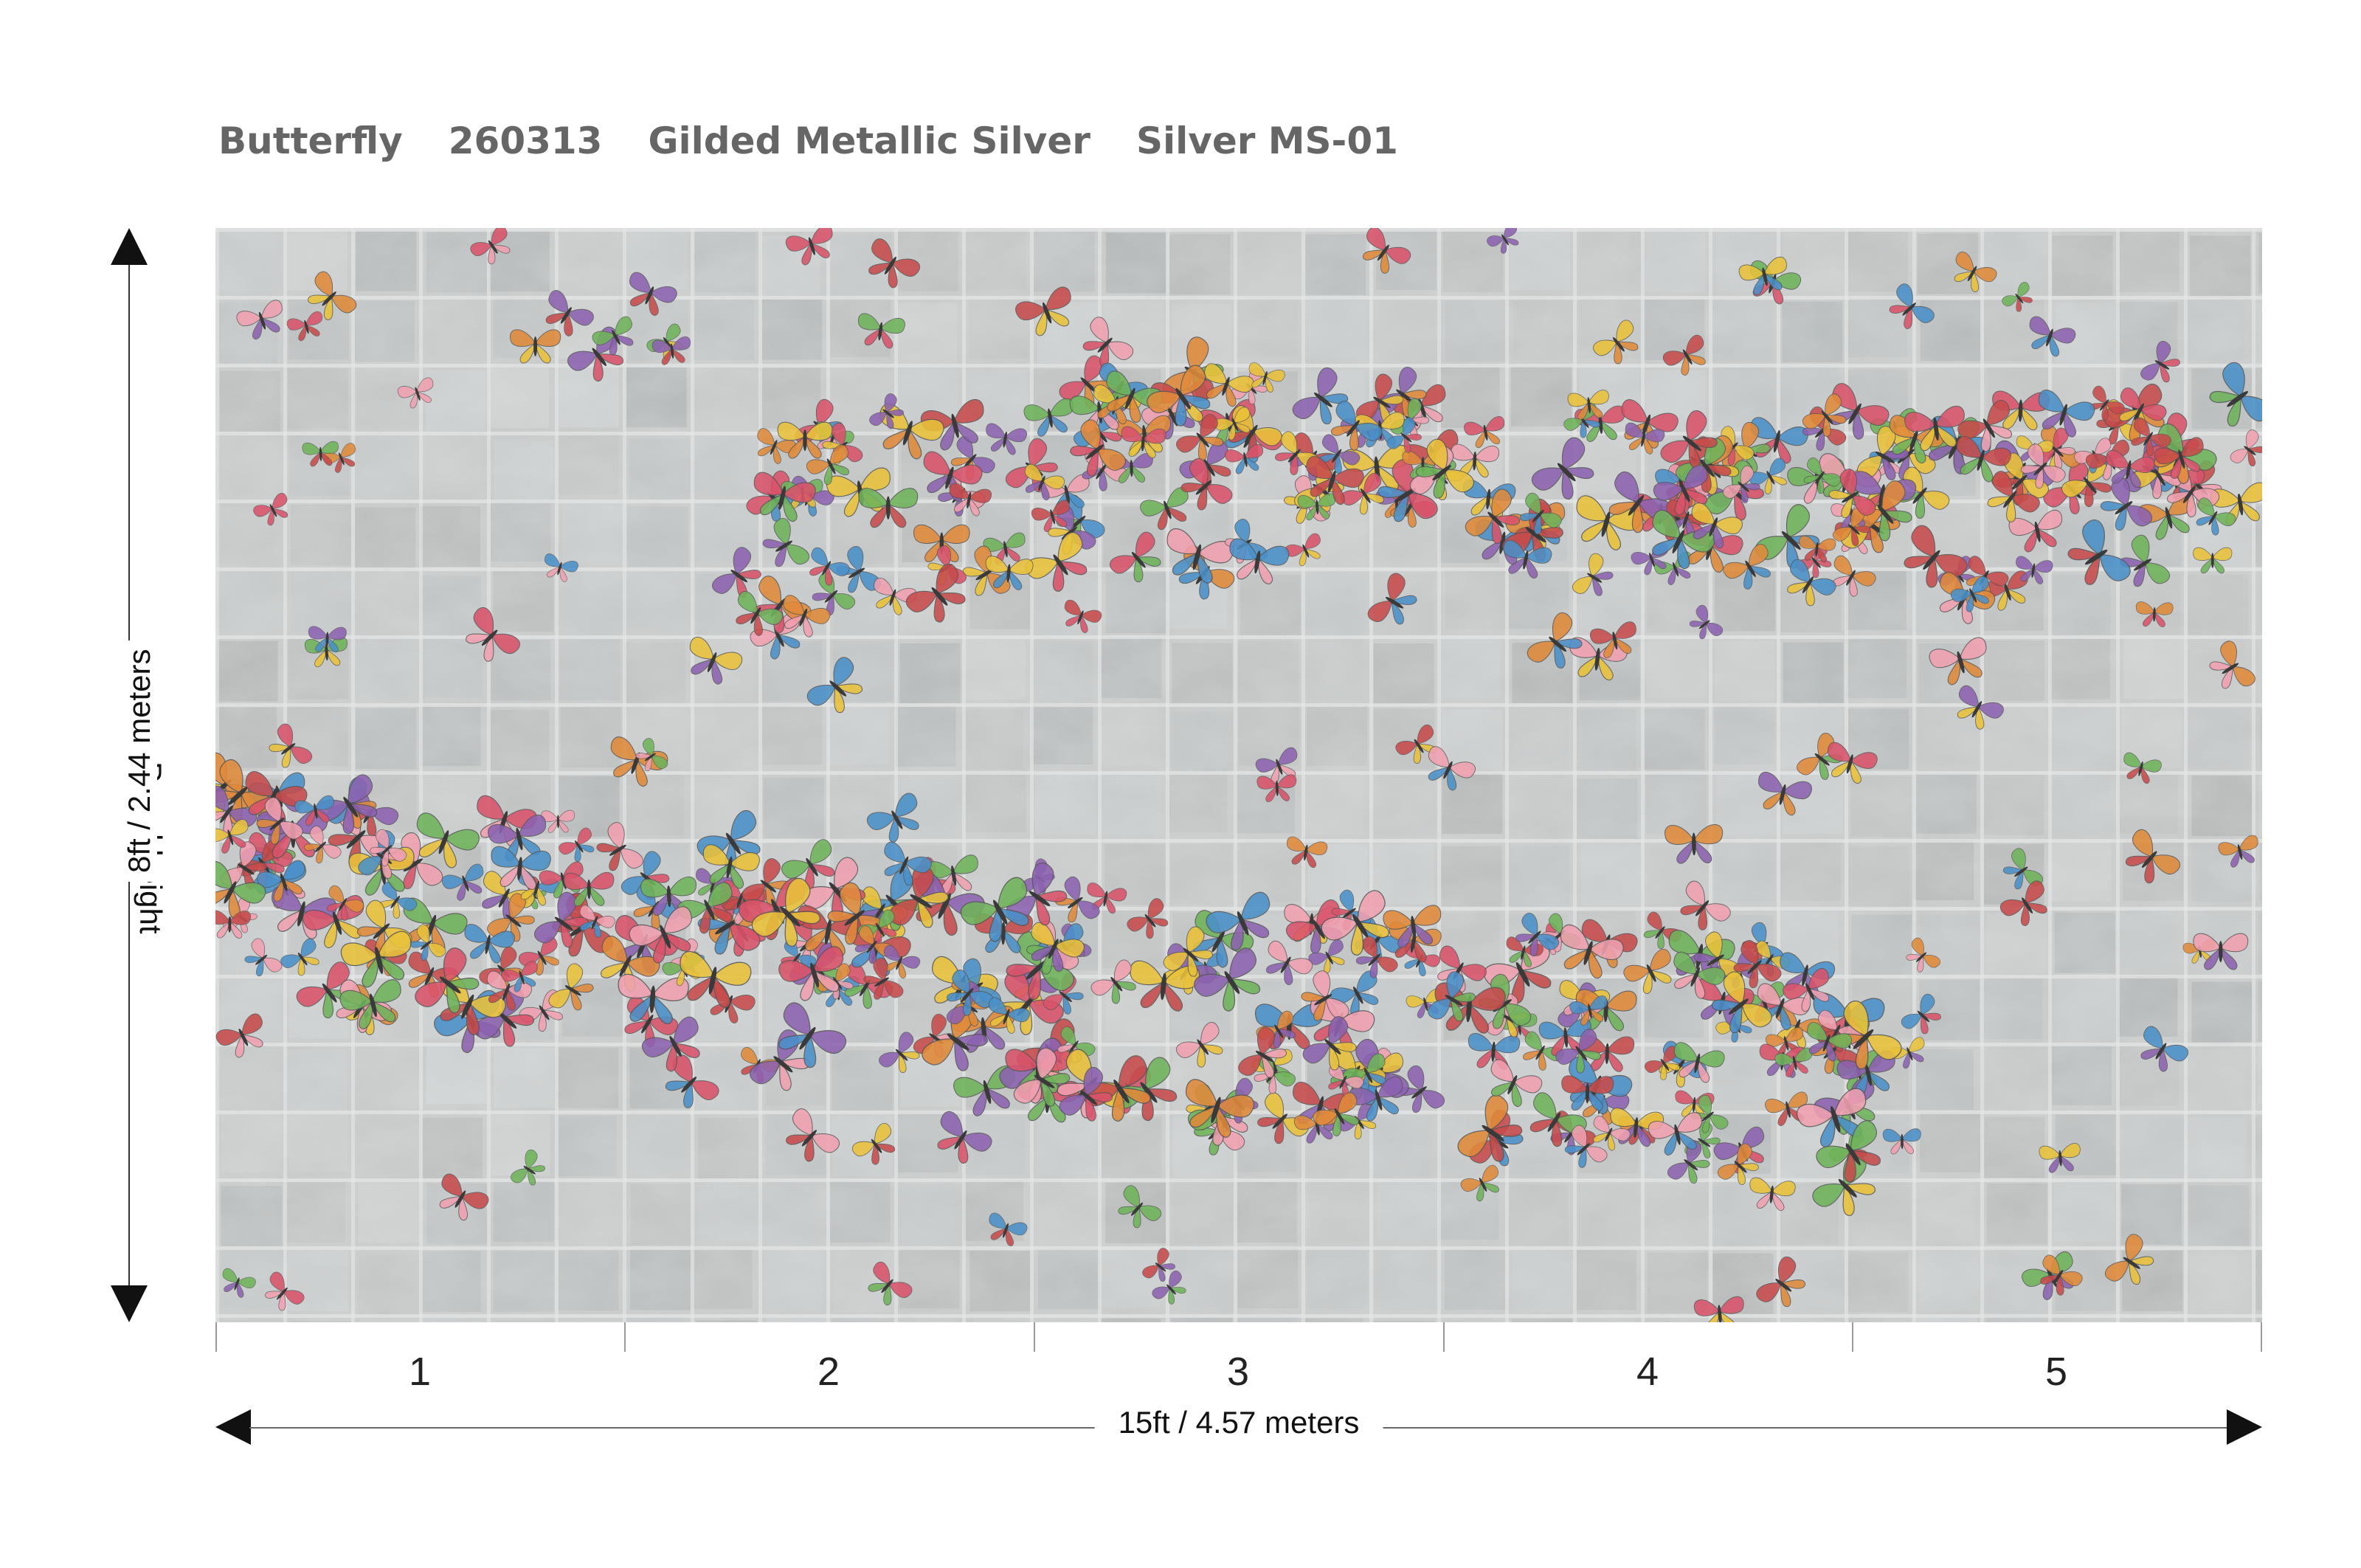 This screenshot has height=1568, width=2361. Describe the element at coordinates (310, 141) in the screenshot. I see `pattern-name: Butterfly` at that location.